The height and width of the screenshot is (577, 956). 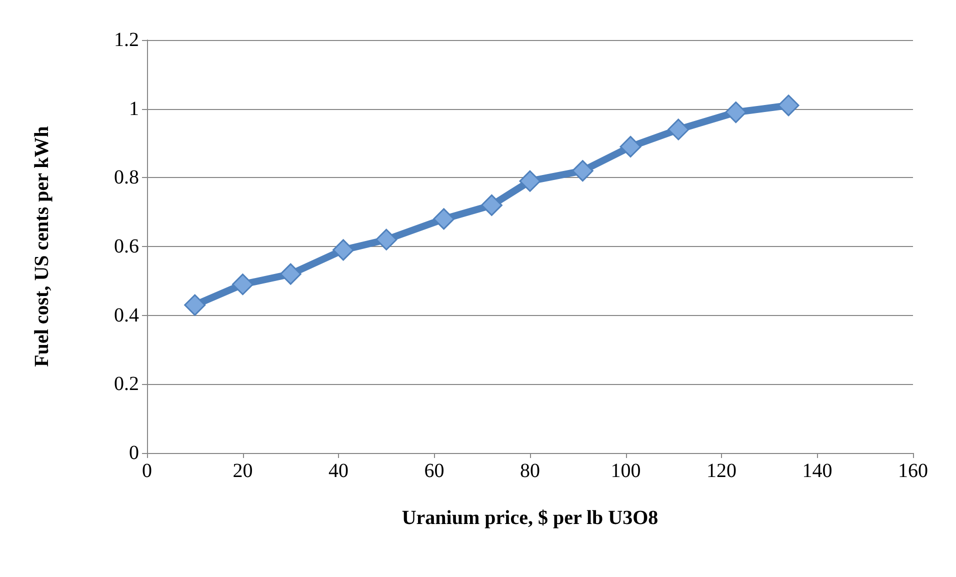 What do you see at coordinates (625, 471) in the screenshot?
I see `x-tick-label: 100` at bounding box center [625, 471].